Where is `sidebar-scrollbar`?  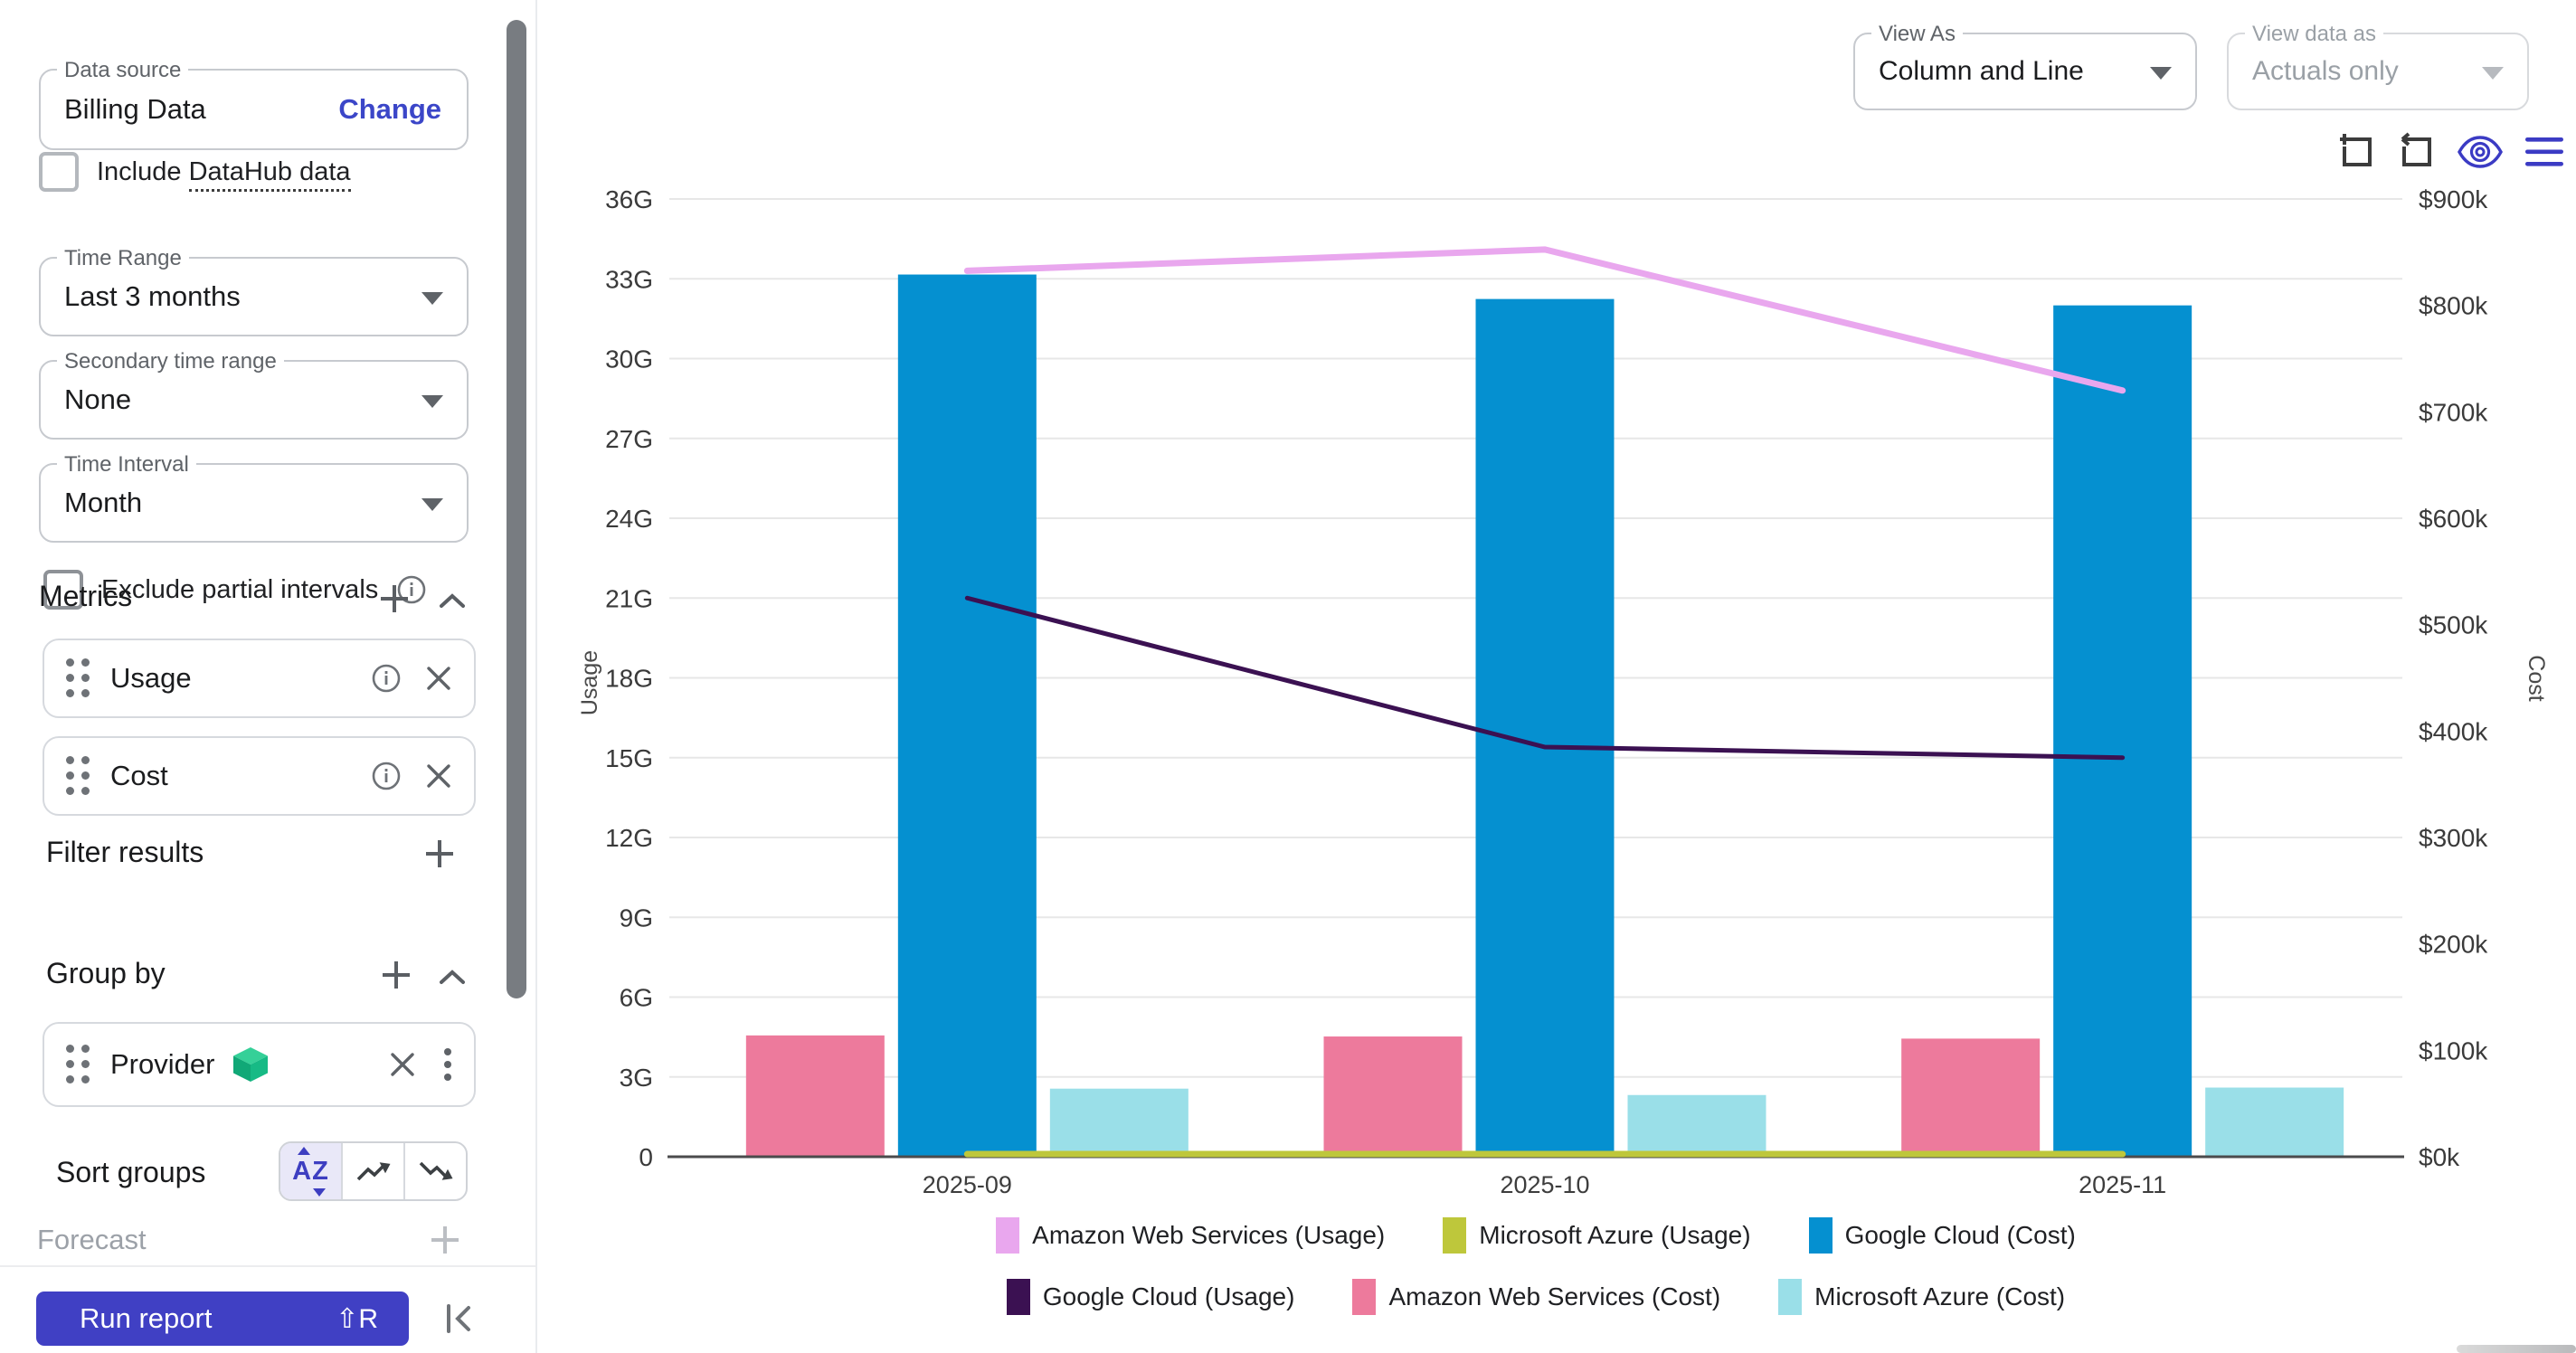
sidebar-scrollbar is located at coordinates (517, 509).